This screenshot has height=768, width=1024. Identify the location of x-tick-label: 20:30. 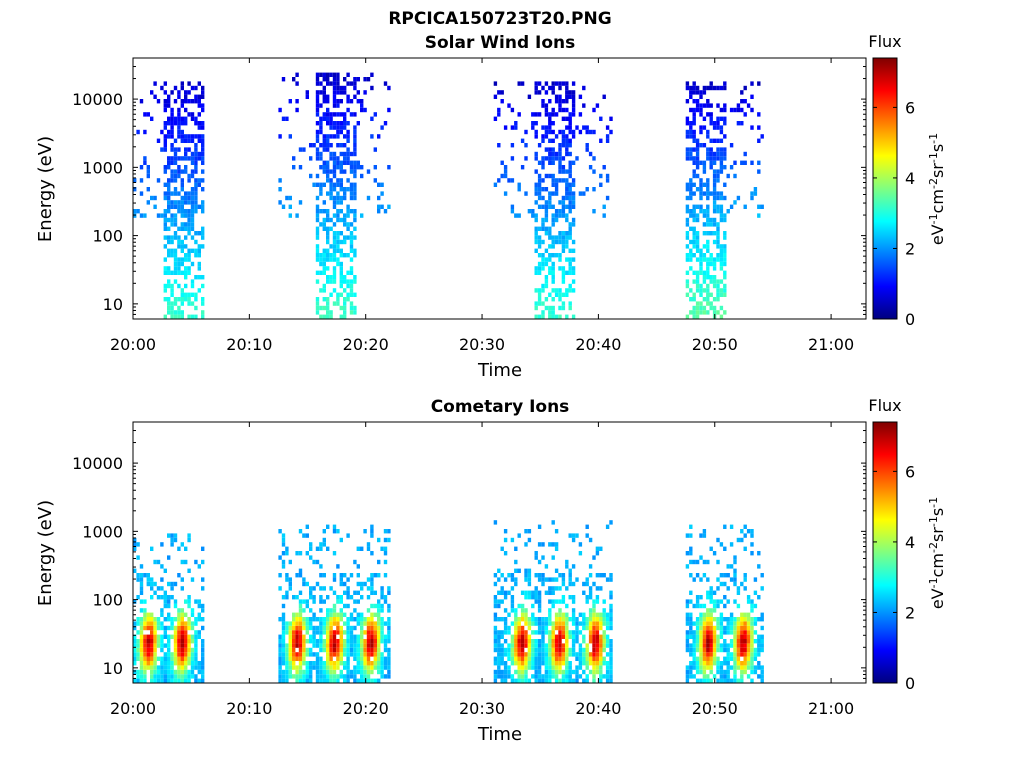
(482, 708).